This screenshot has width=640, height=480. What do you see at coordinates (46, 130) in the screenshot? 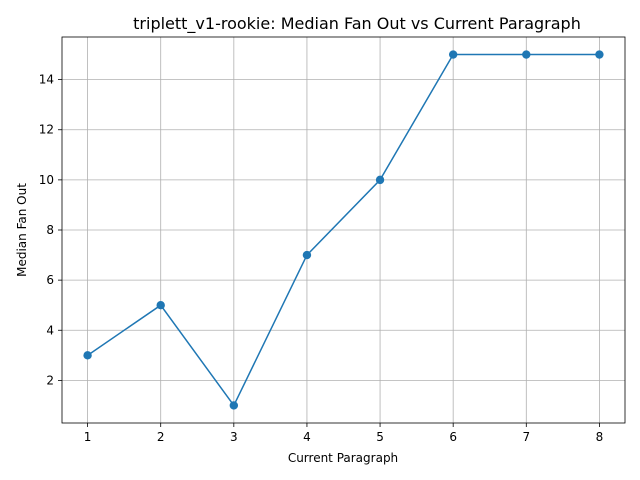
I see `y-tick-label: 12` at bounding box center [46, 130].